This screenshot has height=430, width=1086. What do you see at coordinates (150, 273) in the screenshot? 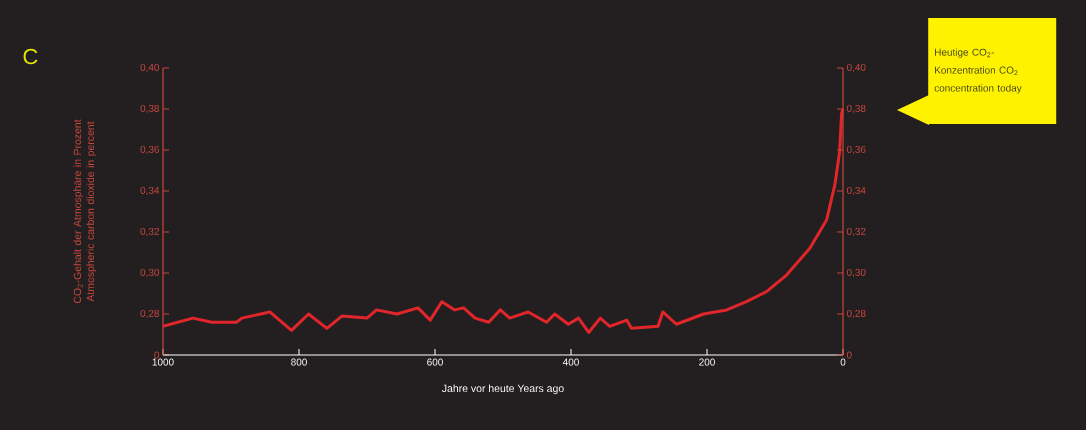
I see `y-tick-label: 0,30` at bounding box center [150, 273].